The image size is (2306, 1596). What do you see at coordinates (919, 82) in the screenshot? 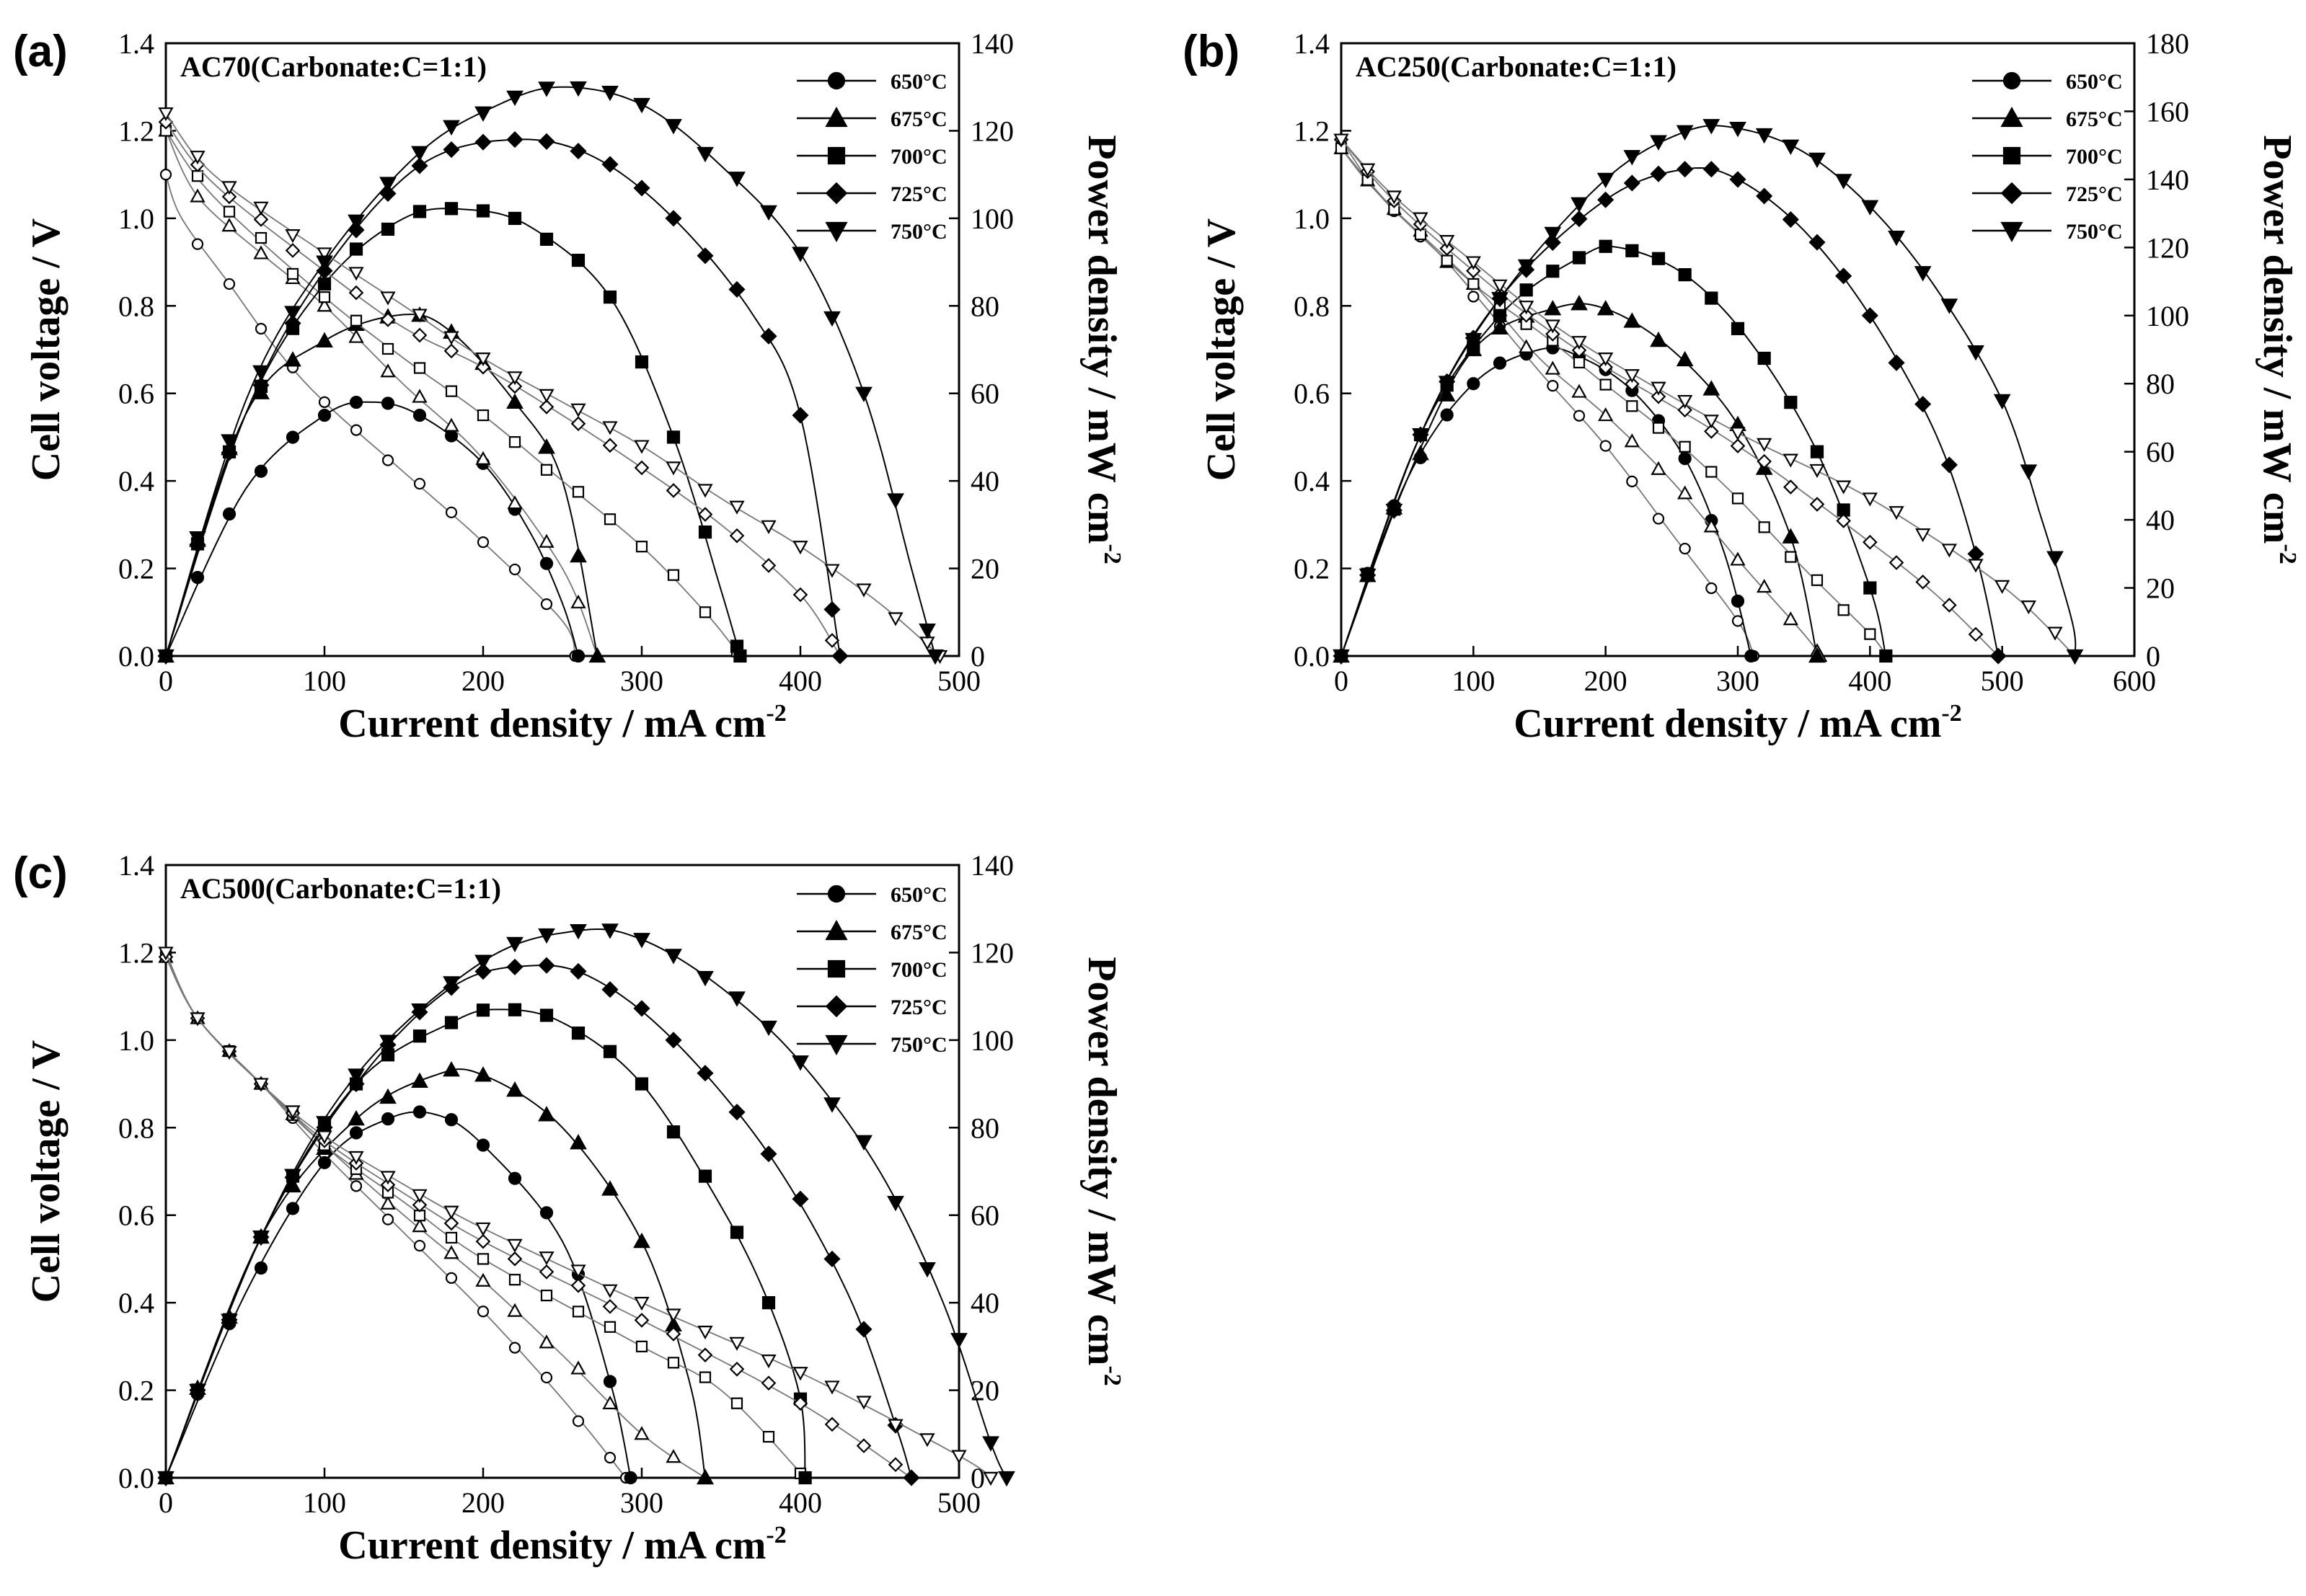
I see `legend-label: 650°C` at bounding box center [919, 82].